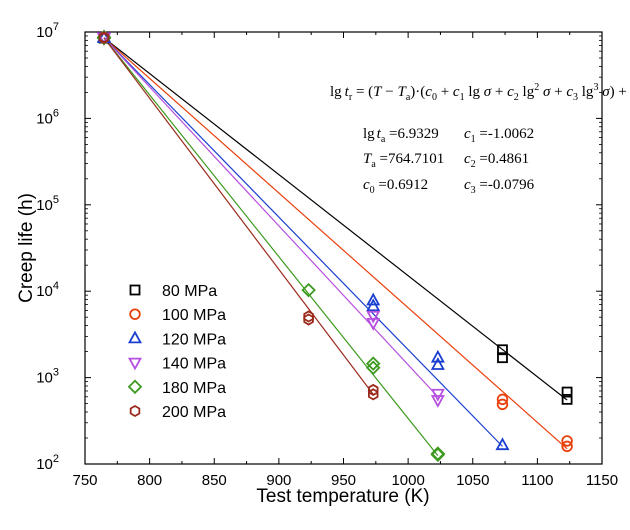  Describe the element at coordinates (536, 87) in the screenshot. I see `eq-rhs-sq: 2` at that location.